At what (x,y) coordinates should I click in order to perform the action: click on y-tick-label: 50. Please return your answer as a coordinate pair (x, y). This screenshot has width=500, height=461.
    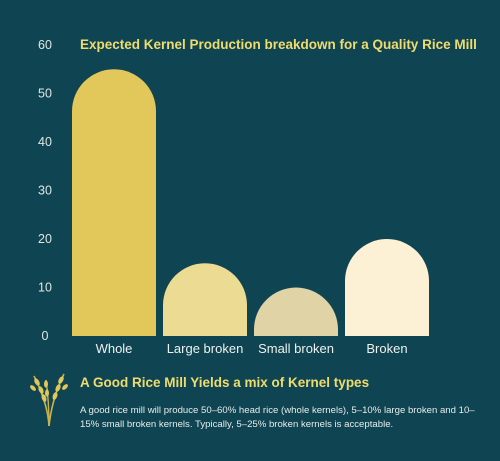
    Looking at the image, I should click on (45, 94).